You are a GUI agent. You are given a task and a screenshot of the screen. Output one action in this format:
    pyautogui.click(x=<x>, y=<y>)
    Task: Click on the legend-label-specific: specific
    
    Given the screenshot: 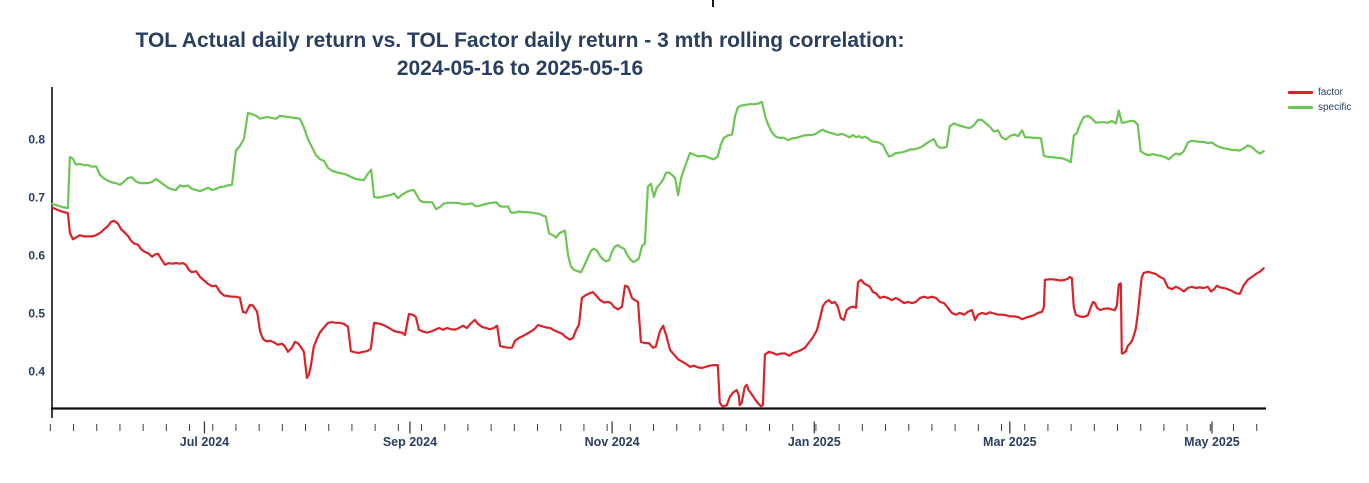 What is the action you would take?
    pyautogui.click(x=1335, y=107)
    